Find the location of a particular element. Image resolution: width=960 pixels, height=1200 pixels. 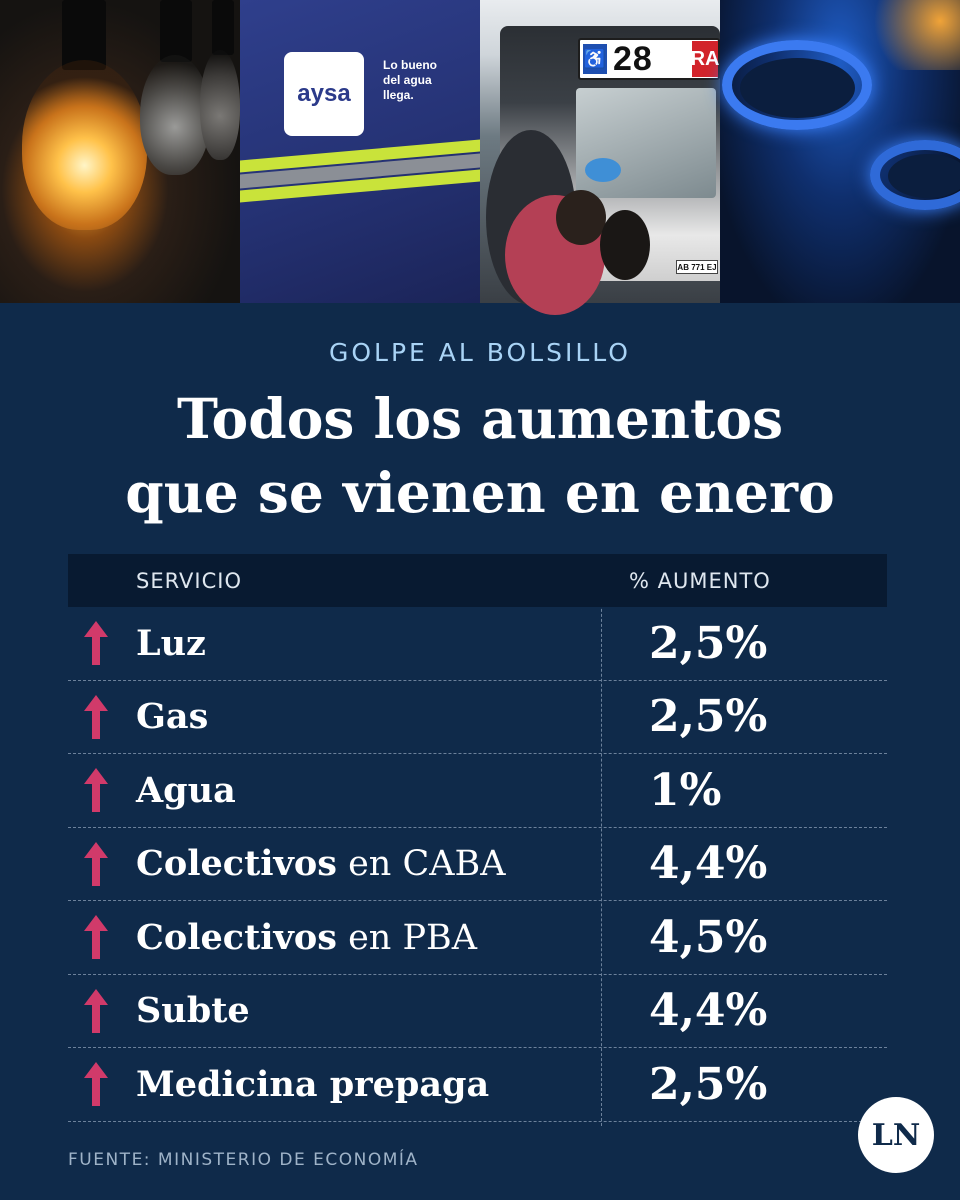

title-line-2: que se vienen en enero is located at coordinates (480, 492).